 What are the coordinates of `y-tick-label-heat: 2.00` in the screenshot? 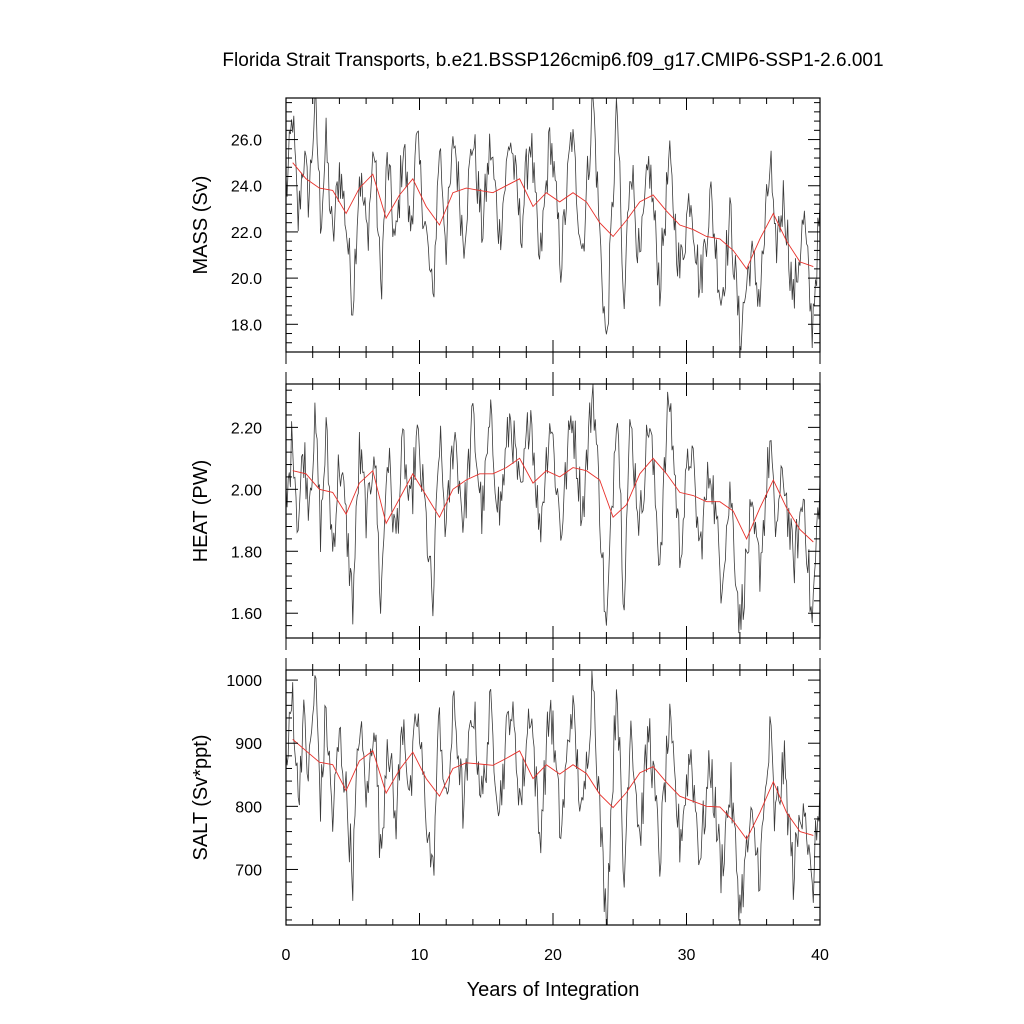 It's located at (246, 490).